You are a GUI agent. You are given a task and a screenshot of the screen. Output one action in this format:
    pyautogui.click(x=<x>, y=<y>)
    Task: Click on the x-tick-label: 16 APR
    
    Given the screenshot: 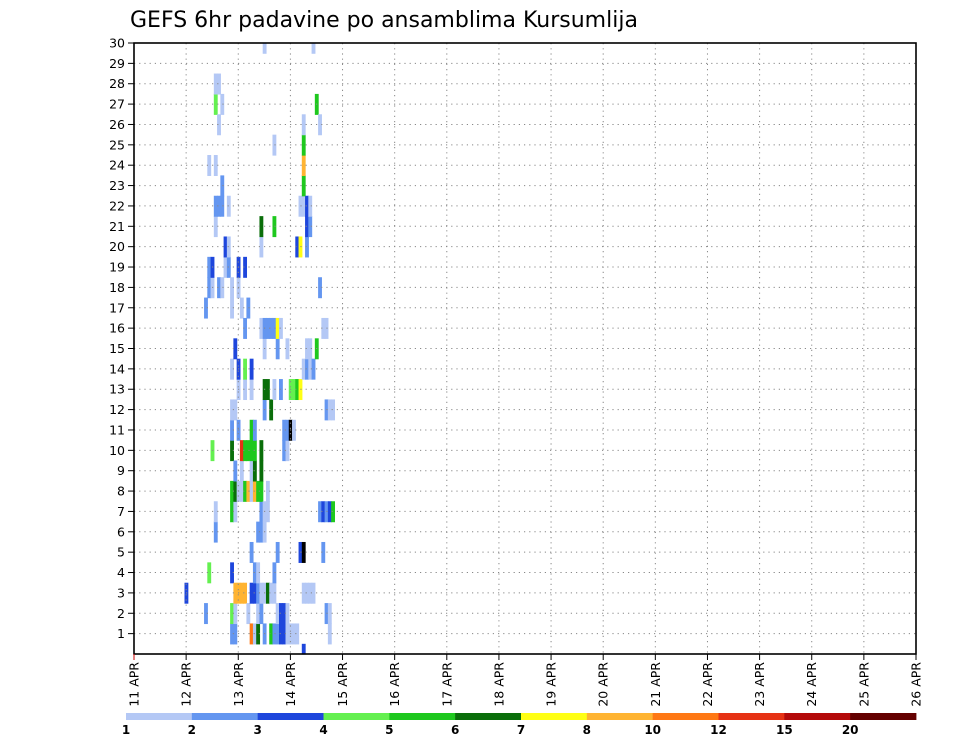 What is the action you would take?
    pyautogui.click(x=394, y=684)
    